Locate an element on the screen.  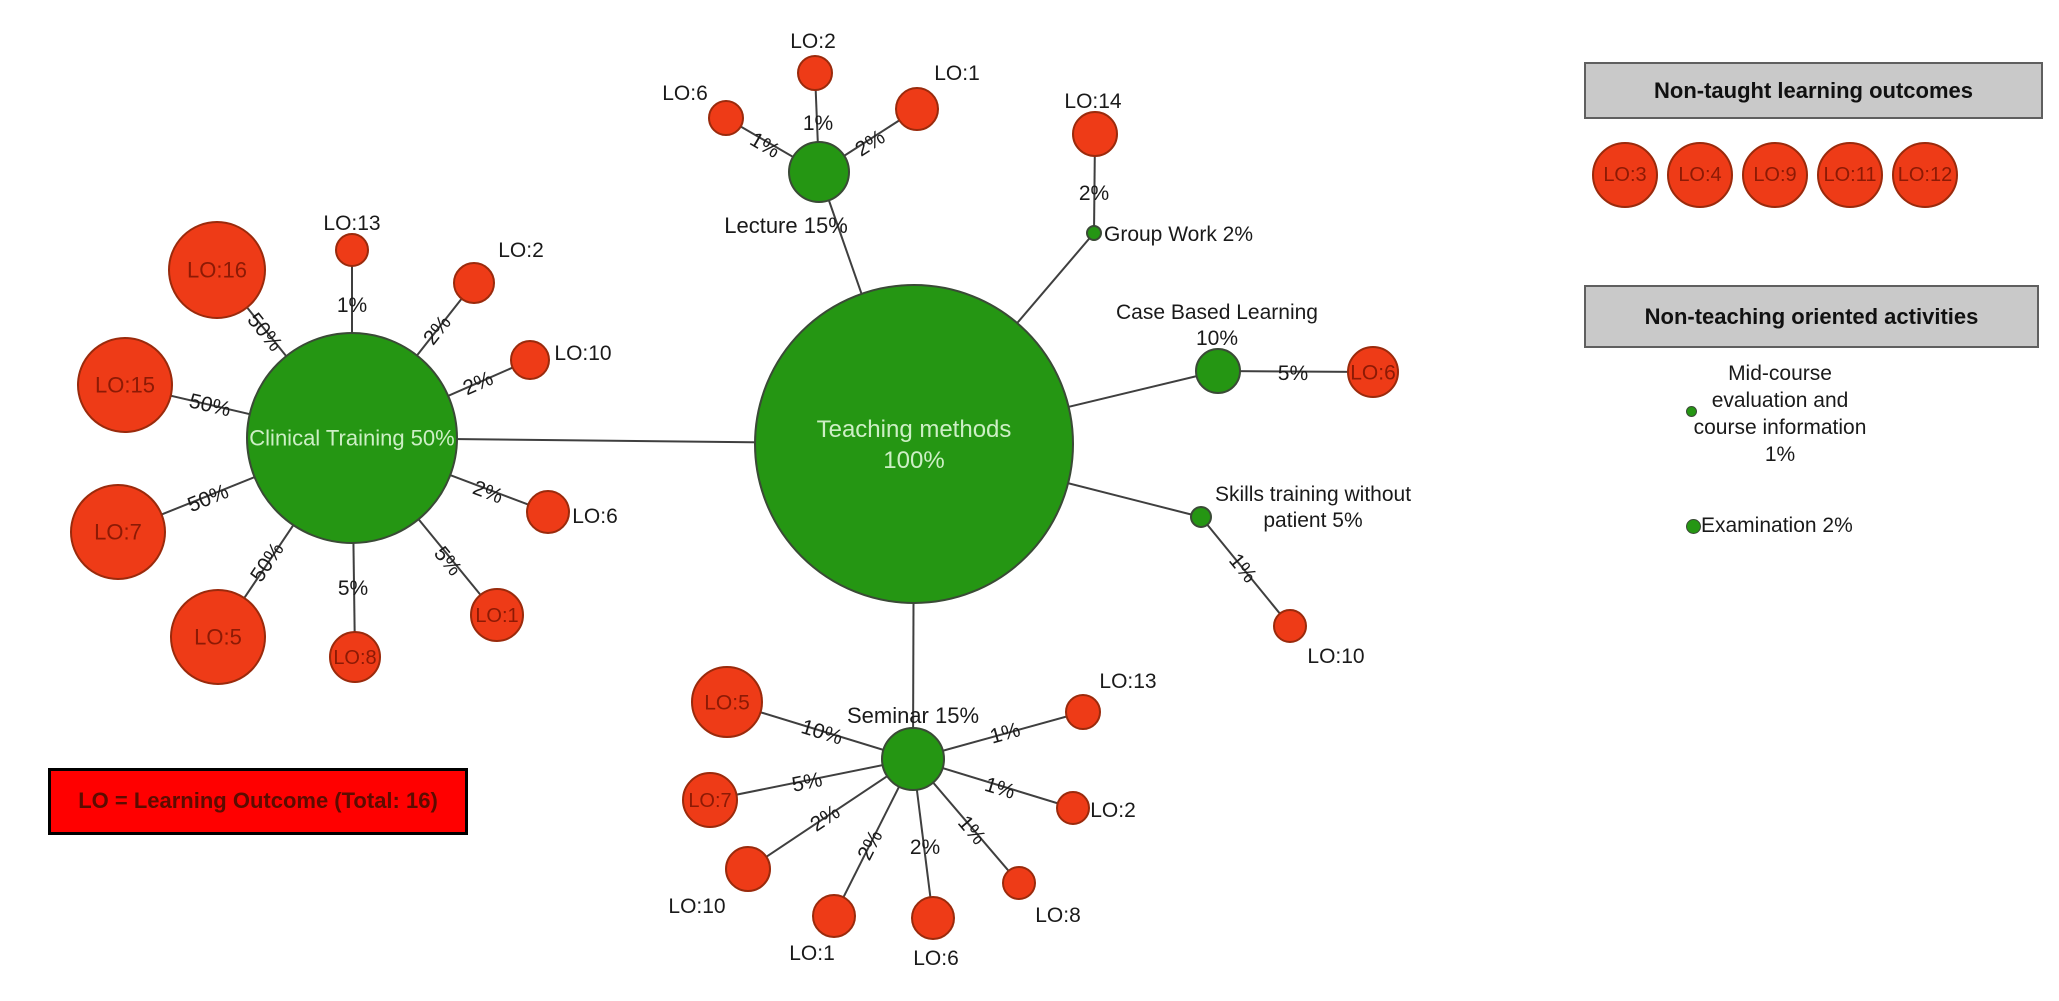
node-g14 is located at coordinates (1095, 134).